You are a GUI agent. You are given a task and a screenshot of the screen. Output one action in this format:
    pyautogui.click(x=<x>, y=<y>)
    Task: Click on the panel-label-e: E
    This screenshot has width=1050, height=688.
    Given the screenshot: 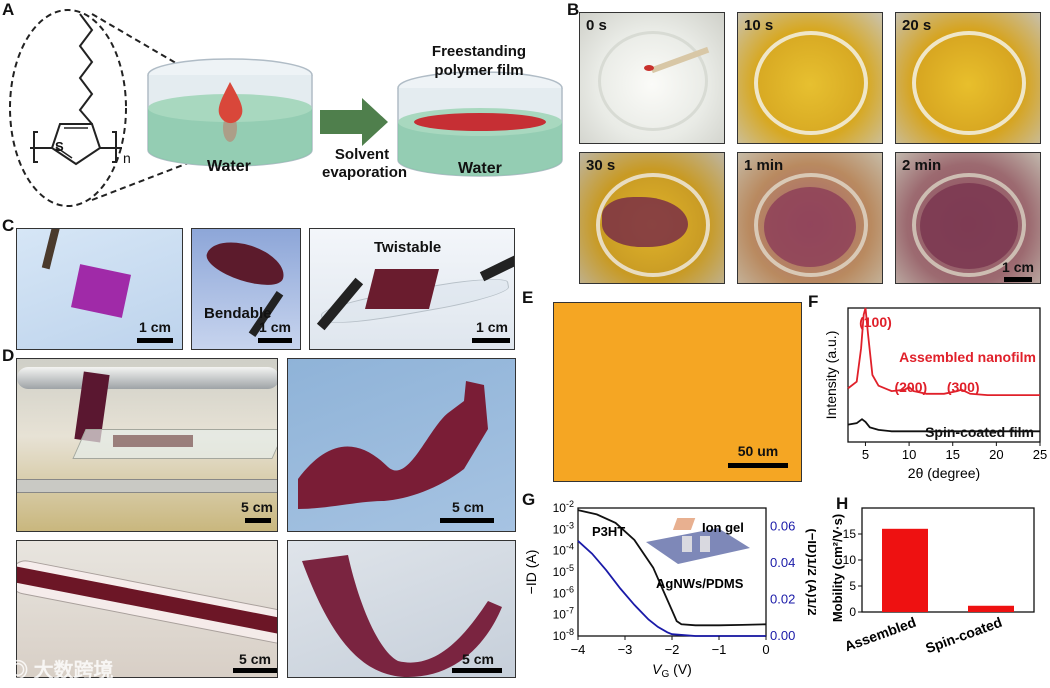 What is the action you would take?
    pyautogui.click(x=528, y=297)
    